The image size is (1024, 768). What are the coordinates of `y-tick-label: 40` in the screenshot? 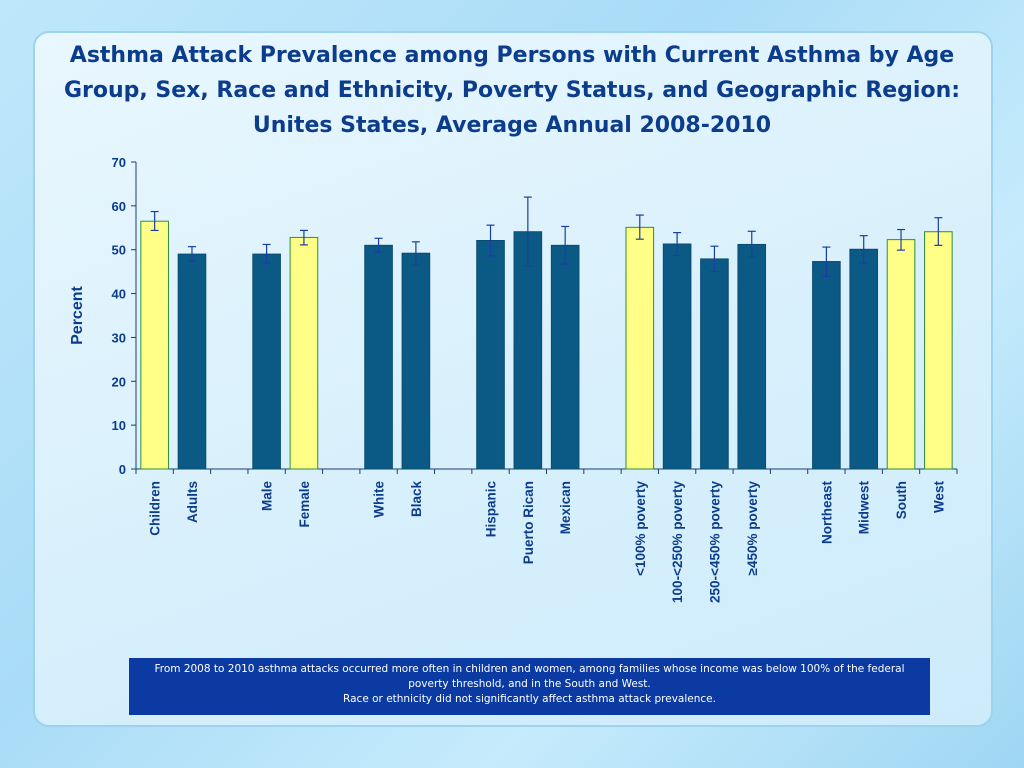 It's located at (119, 294).